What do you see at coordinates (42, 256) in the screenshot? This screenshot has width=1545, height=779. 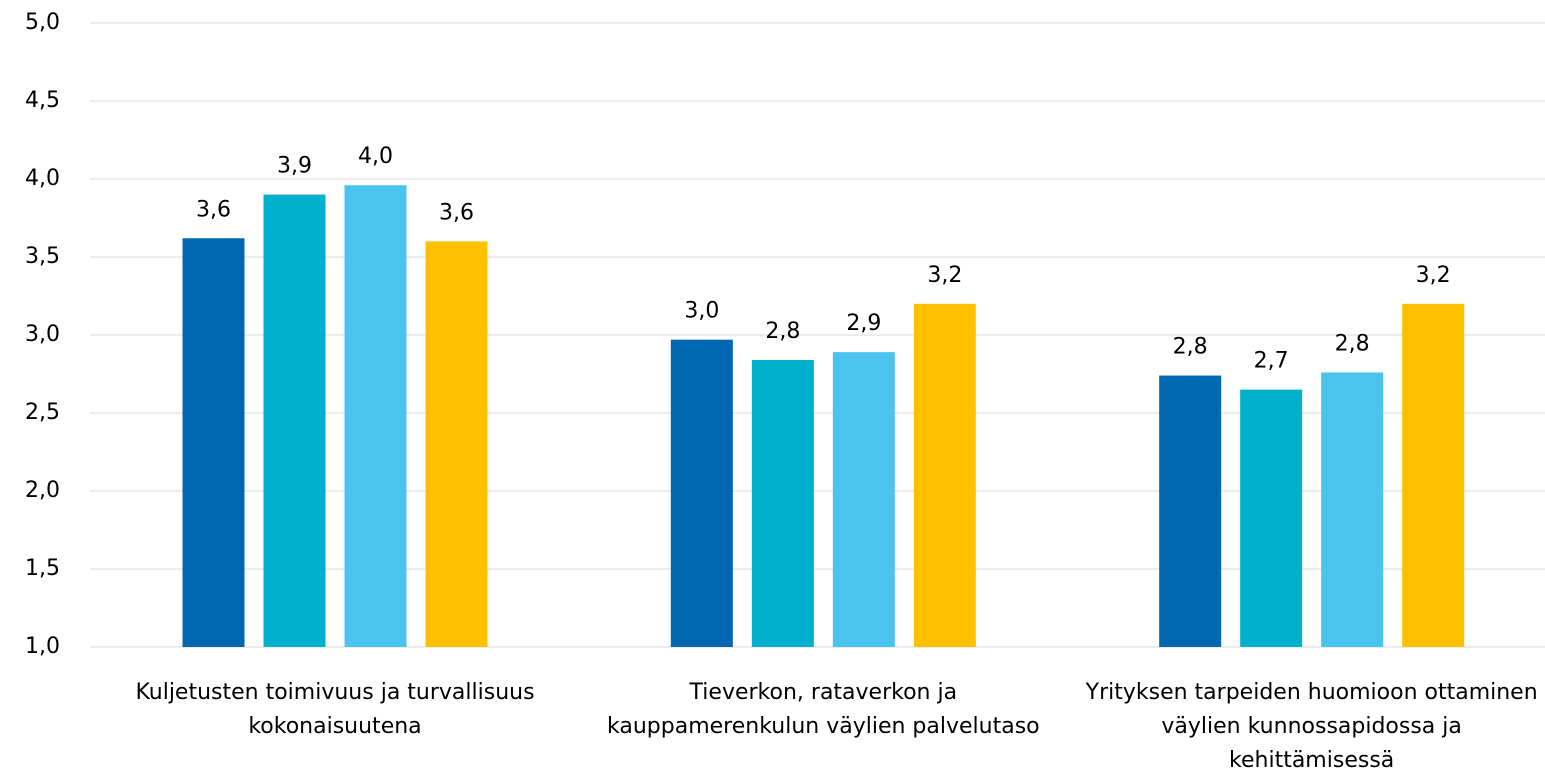 I see `y-tick-label: 3,5` at bounding box center [42, 256].